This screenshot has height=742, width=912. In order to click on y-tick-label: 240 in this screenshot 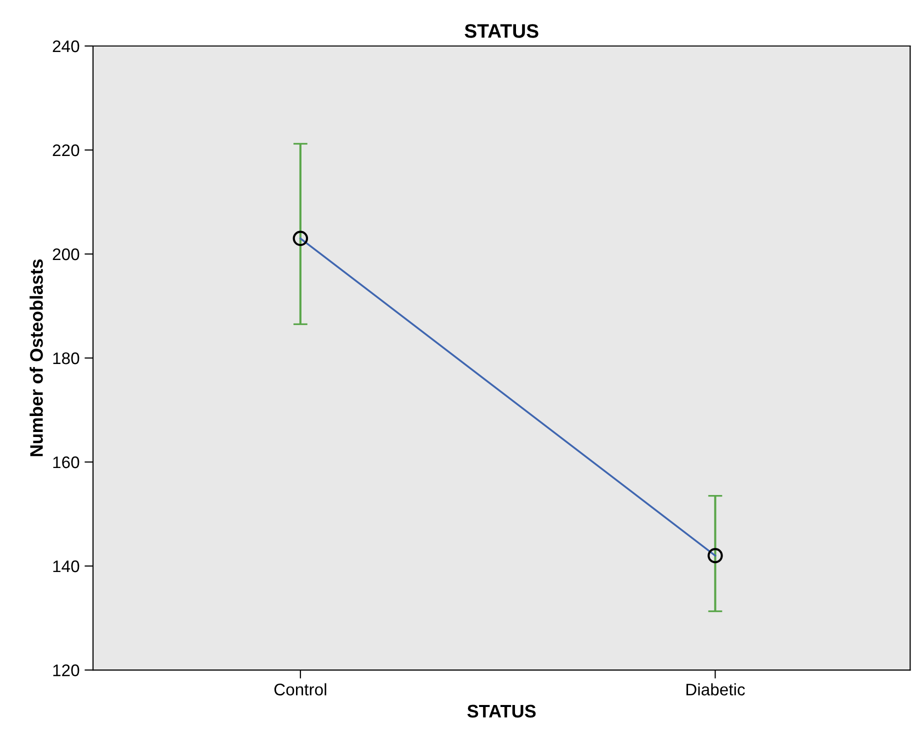, I will do `click(66, 46)`.